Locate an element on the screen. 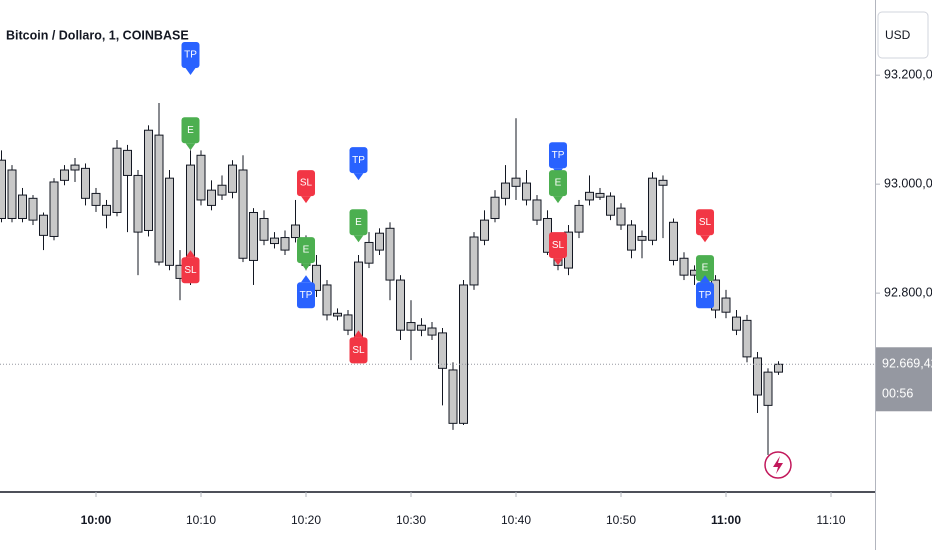 The image size is (932, 550). chart-title: Bitcoin / Dollaro, 1, COINBASE is located at coordinates (97, 35).